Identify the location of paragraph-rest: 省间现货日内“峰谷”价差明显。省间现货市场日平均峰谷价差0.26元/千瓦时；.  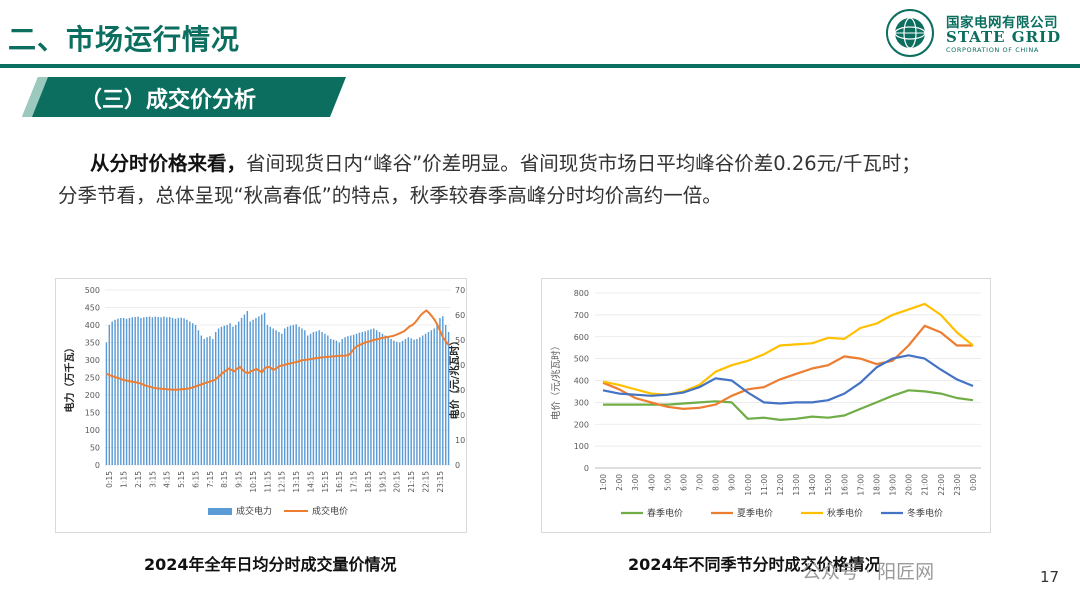
(583, 163).